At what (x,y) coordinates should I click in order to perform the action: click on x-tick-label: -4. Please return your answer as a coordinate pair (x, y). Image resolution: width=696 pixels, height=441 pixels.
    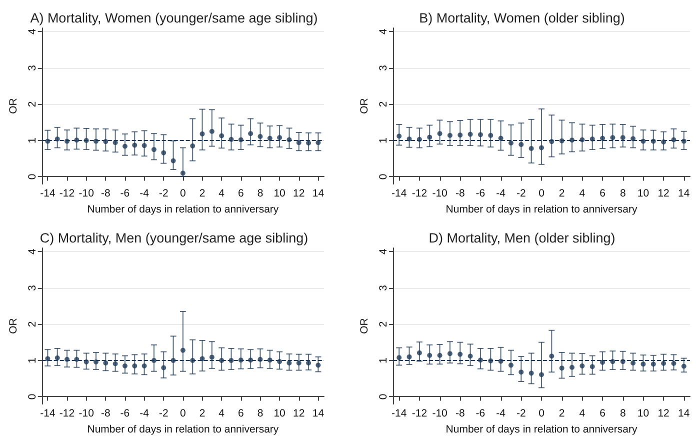
    Looking at the image, I should click on (145, 194).